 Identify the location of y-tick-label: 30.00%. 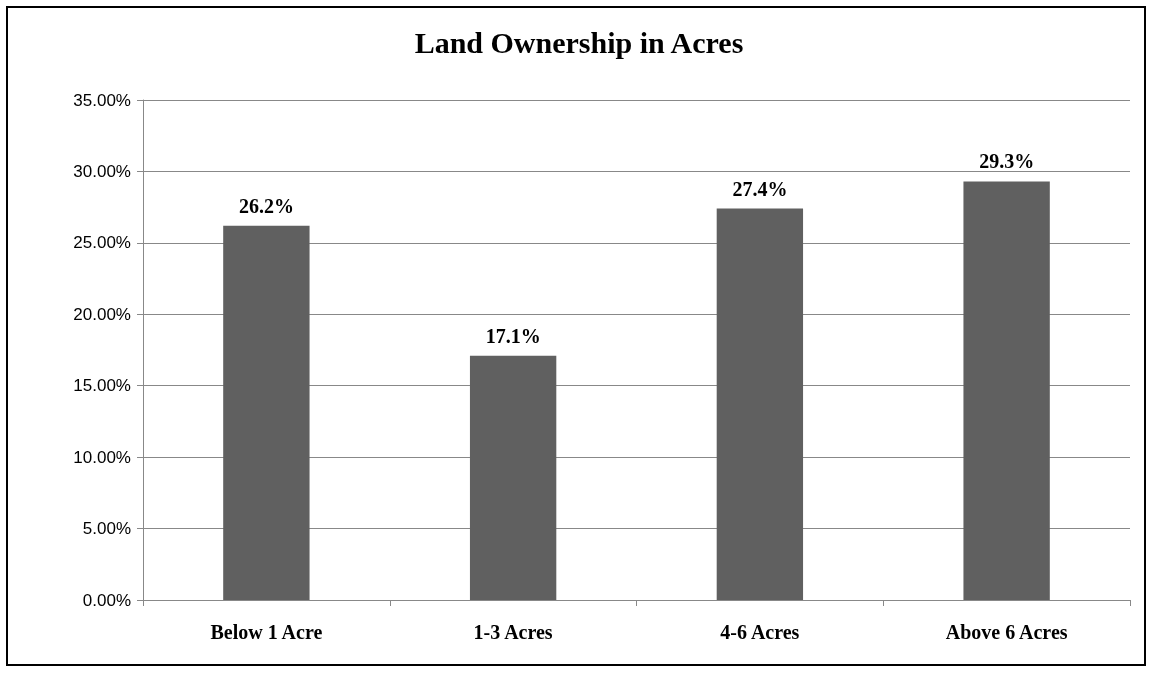
(102, 171).